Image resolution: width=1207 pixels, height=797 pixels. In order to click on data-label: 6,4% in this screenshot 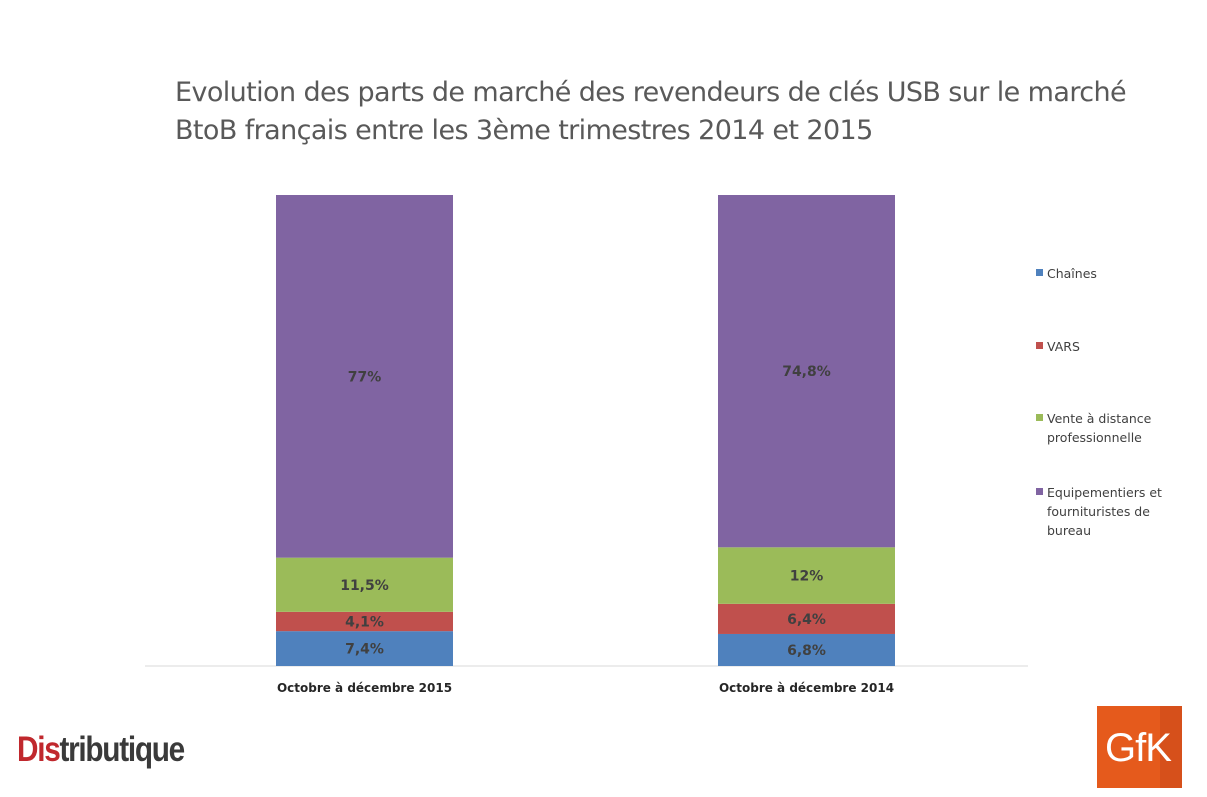, I will do `click(806, 620)`.